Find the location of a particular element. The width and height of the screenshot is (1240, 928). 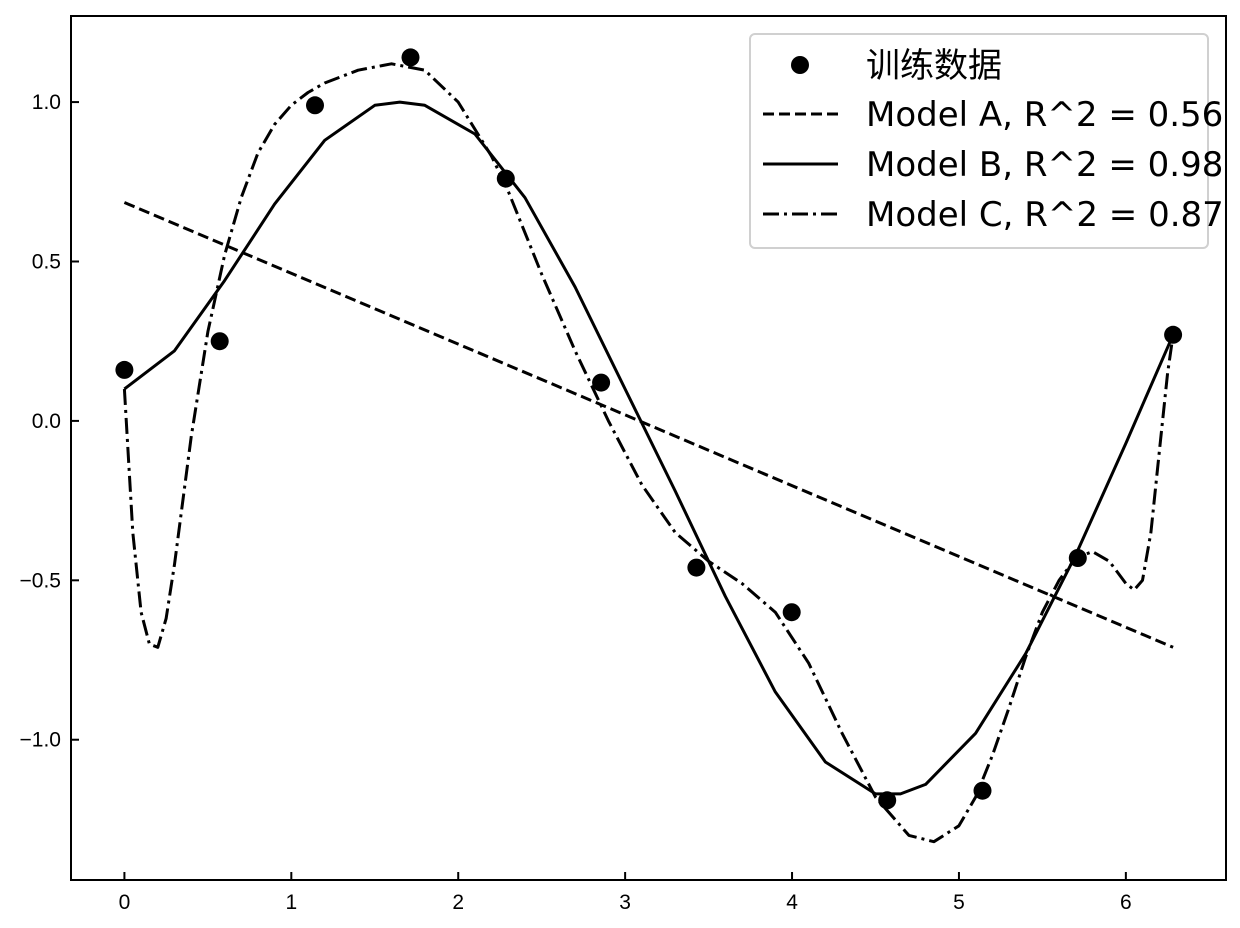

legend-label-model-a: Model A, R^2 = 0.56 is located at coordinates (1044, 115).